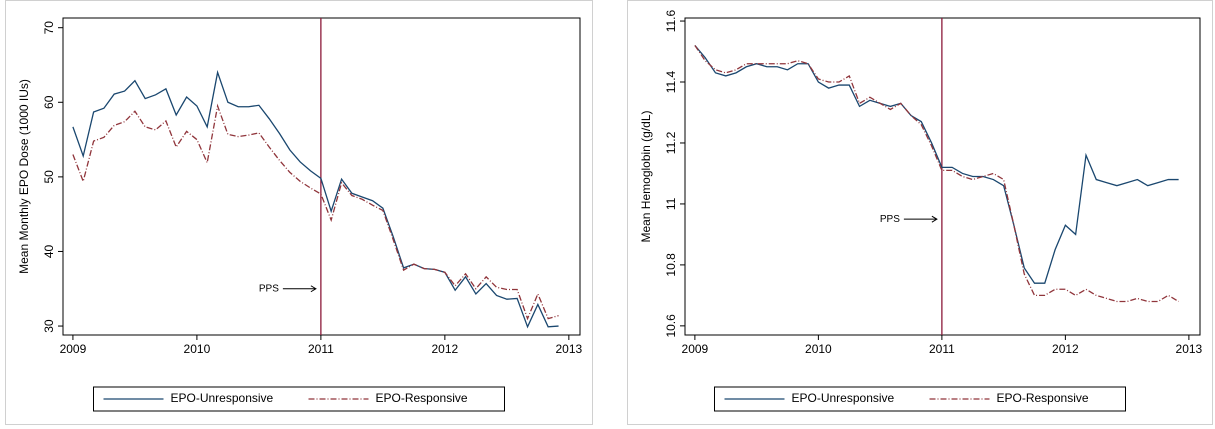 The width and height of the screenshot is (1215, 429). I want to click on y-tick-label: 10.6, so click(671, 326).